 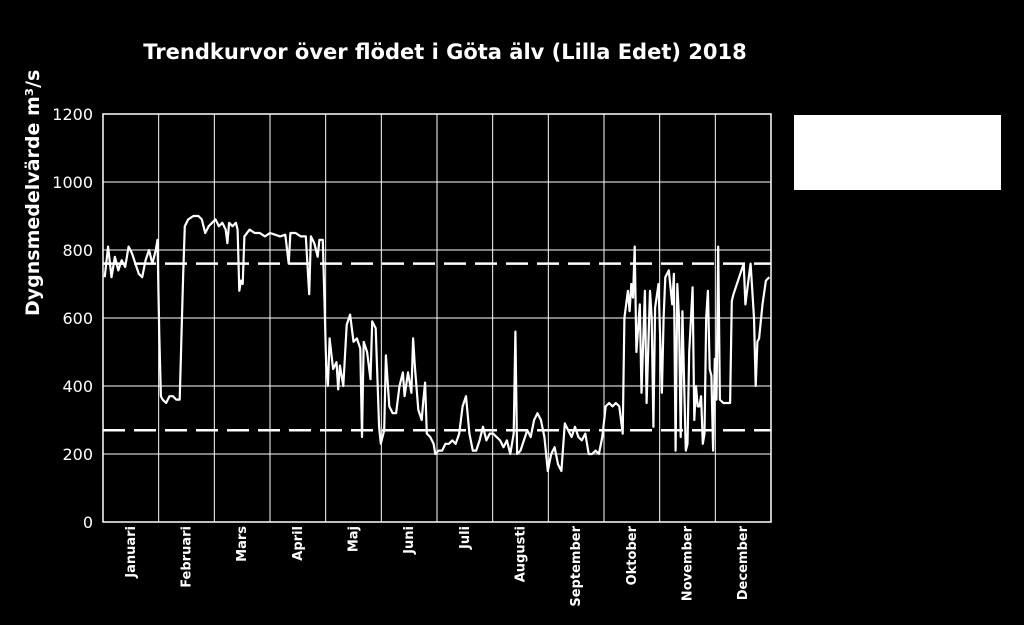 I want to click on y-tick-label: 400, so click(x=77, y=386).